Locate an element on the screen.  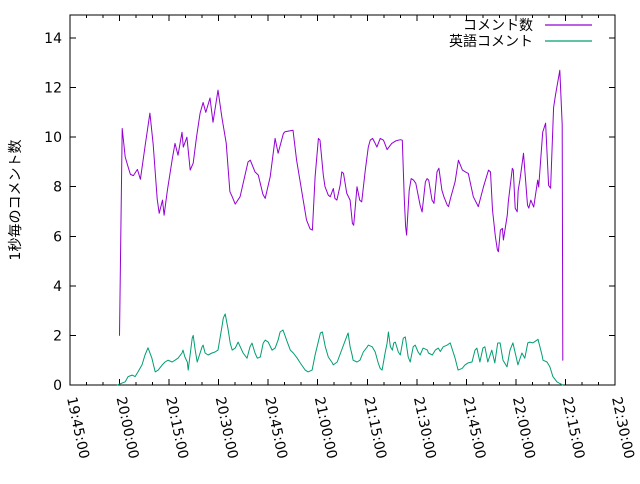
x-tick-label: 21:45:00 is located at coordinates (473, 428).